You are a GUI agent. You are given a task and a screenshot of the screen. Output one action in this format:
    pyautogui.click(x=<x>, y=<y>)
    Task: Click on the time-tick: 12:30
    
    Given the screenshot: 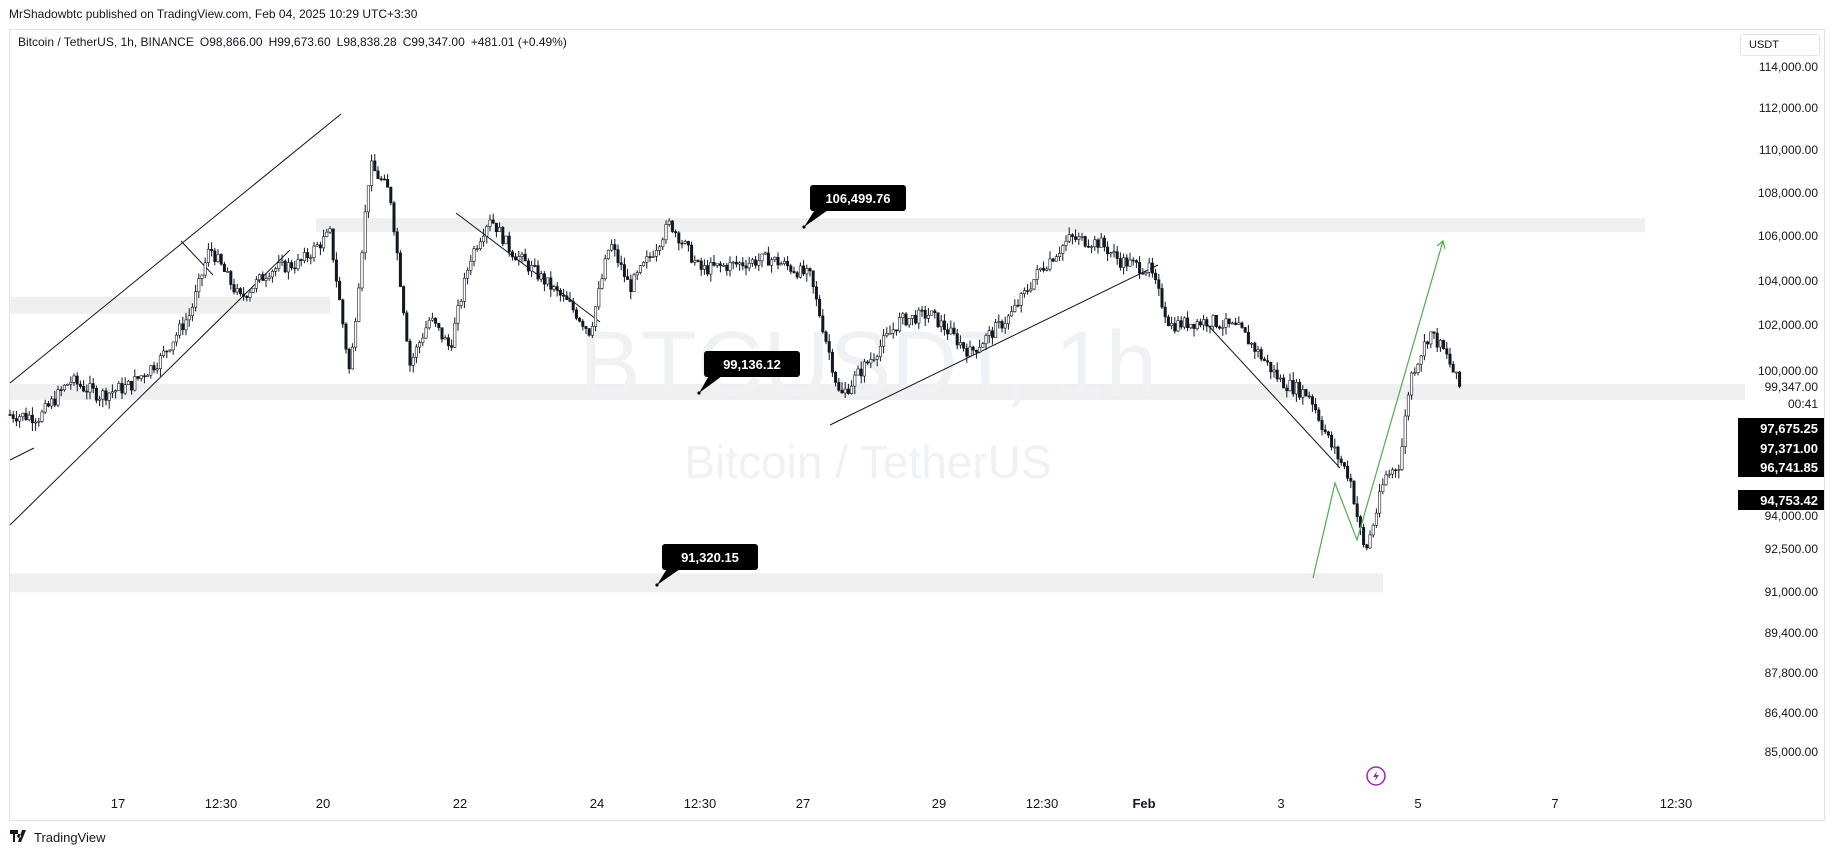 What is the action you would take?
    pyautogui.click(x=1042, y=803)
    